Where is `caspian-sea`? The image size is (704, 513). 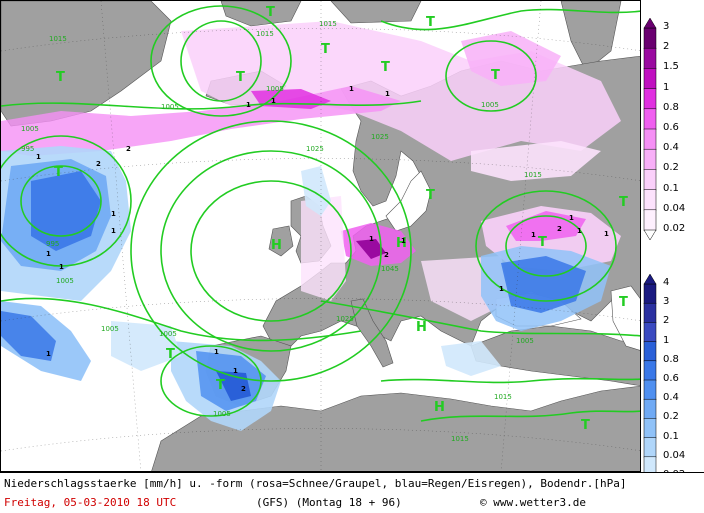
caspian-sea is located at coordinates (625, 318).